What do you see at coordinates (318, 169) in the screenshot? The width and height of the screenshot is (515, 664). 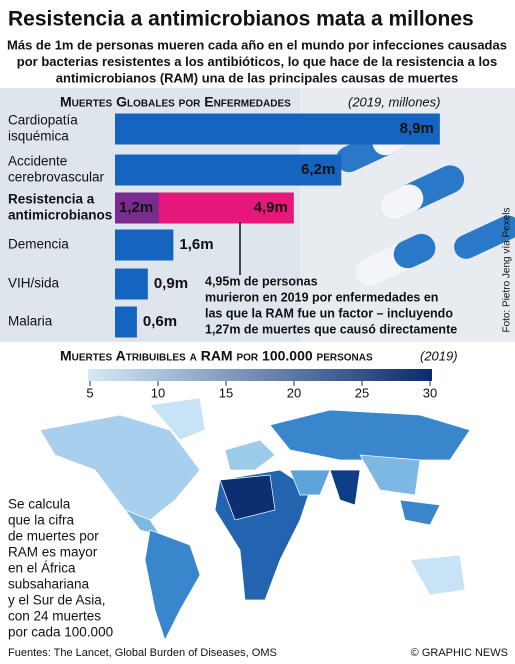 I see `value-label: 6,2m` at bounding box center [318, 169].